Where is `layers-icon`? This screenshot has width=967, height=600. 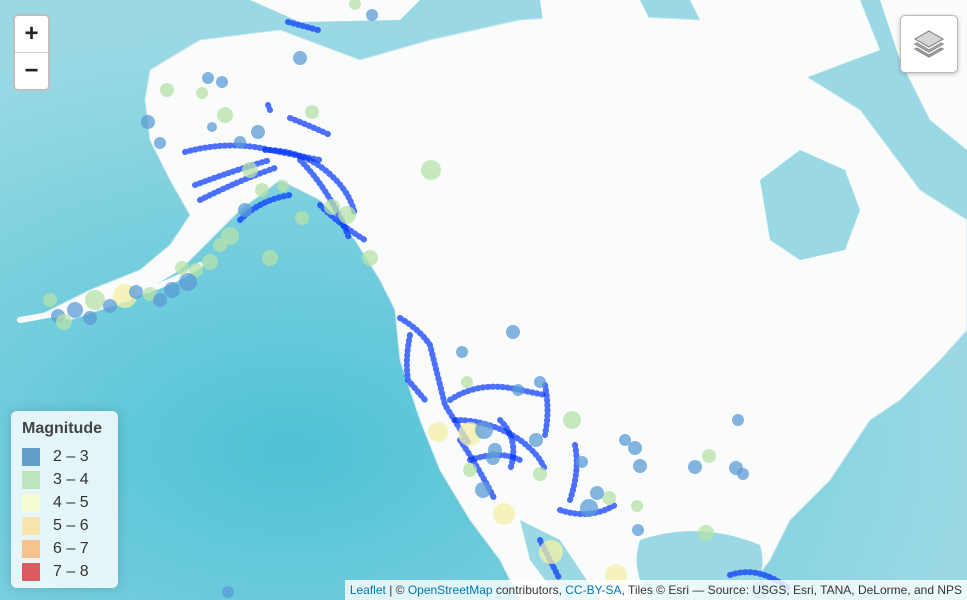
layers-icon is located at coordinates (929, 44).